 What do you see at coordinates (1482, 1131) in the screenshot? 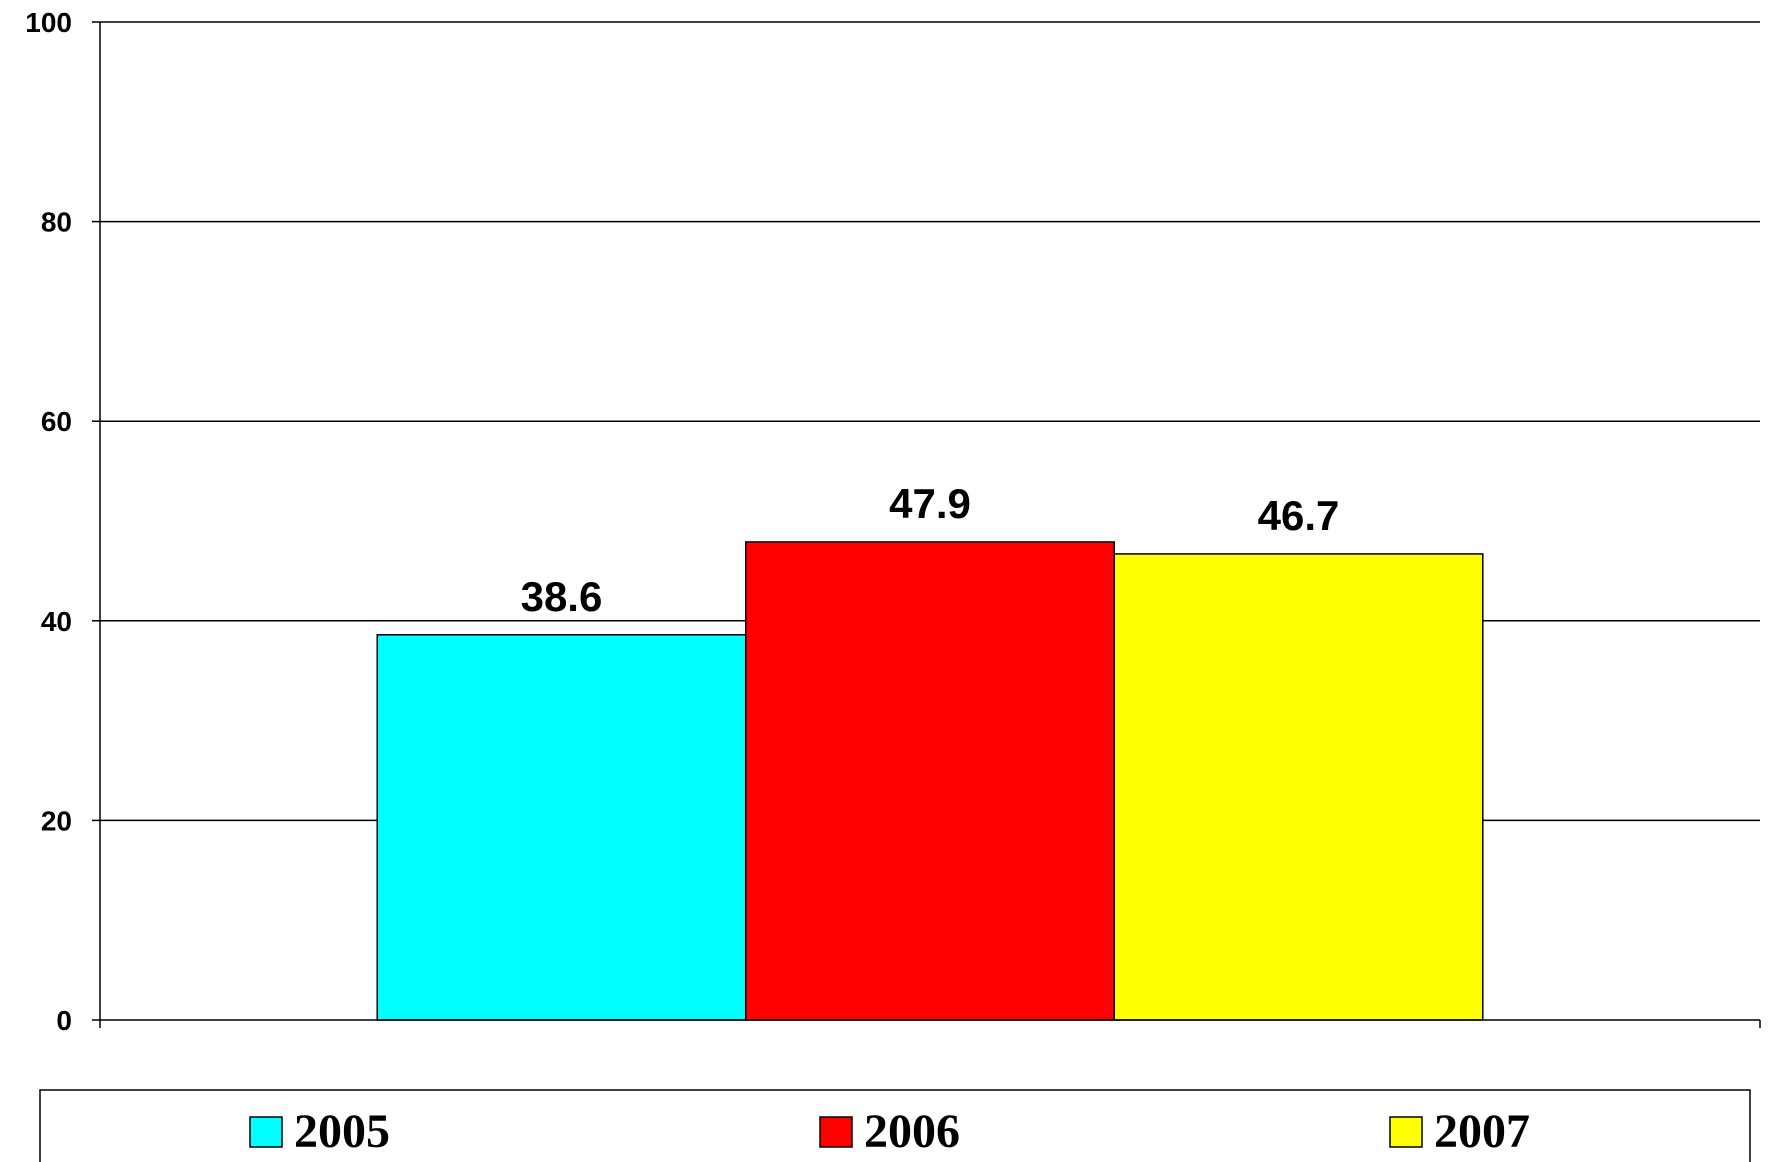
I see `legend-label-2007: 2007` at bounding box center [1482, 1131].